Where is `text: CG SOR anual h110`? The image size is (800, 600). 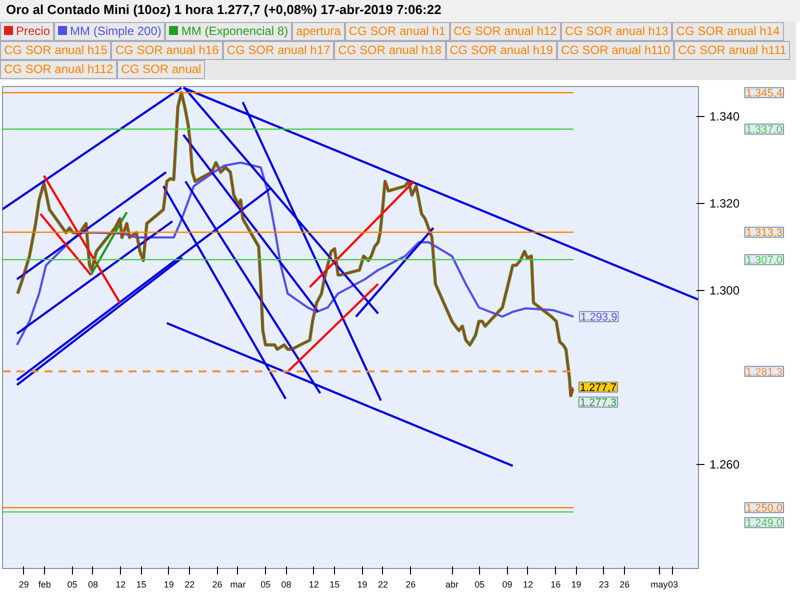
text: CG SOR anual h110 is located at coordinates (615, 50).